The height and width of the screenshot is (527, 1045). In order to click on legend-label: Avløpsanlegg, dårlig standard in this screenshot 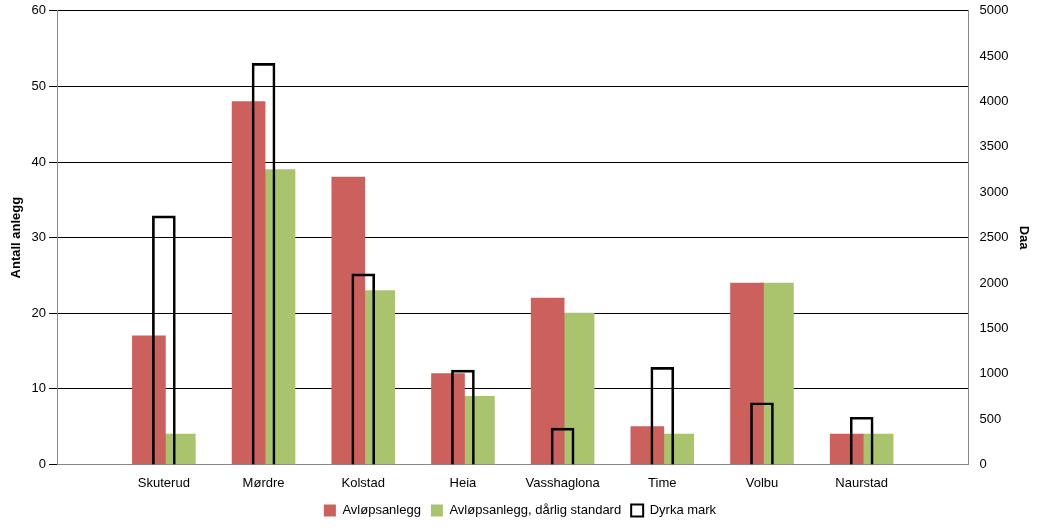, I will do `click(535, 510)`.